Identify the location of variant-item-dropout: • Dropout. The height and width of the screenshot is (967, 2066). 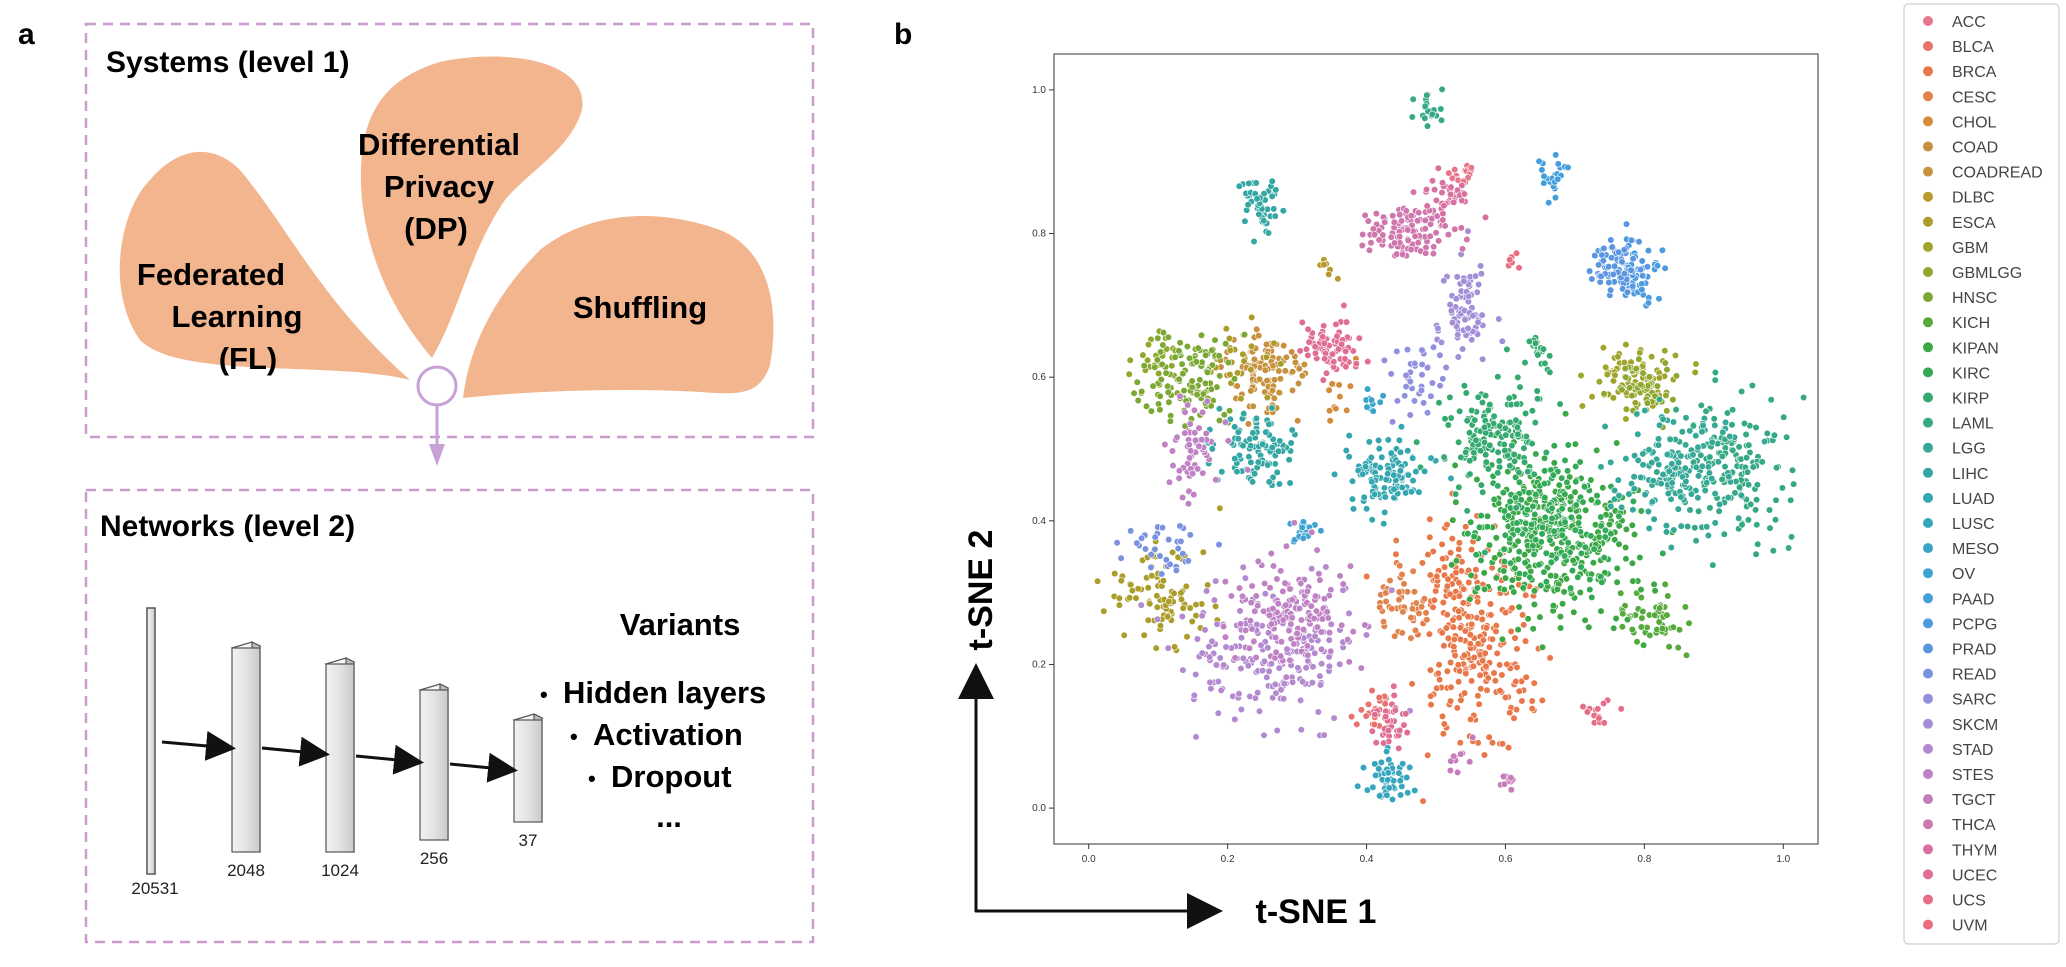
(660, 776).